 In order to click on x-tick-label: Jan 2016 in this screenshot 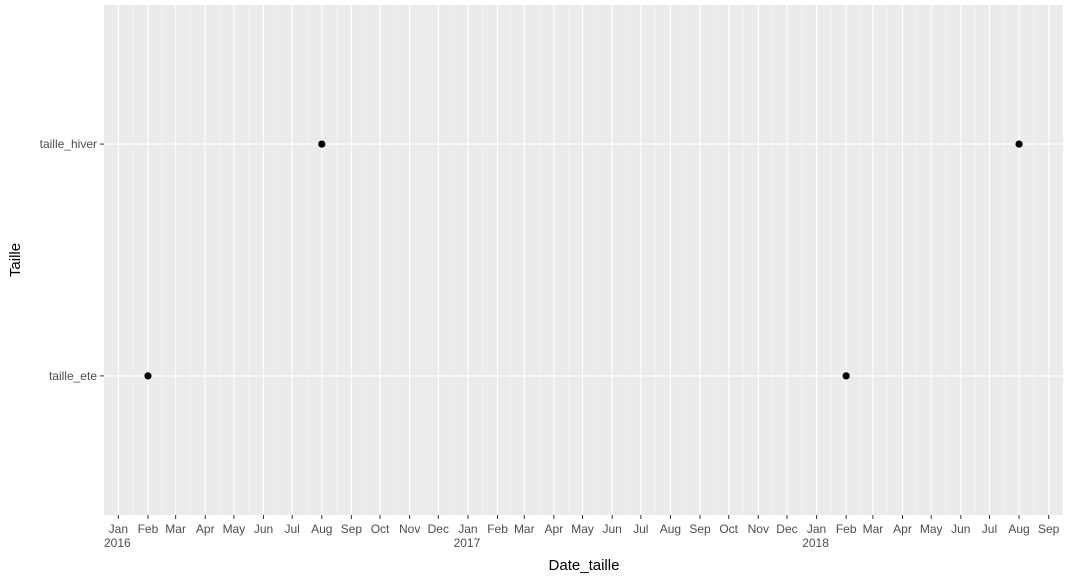, I will do `click(117, 536)`.